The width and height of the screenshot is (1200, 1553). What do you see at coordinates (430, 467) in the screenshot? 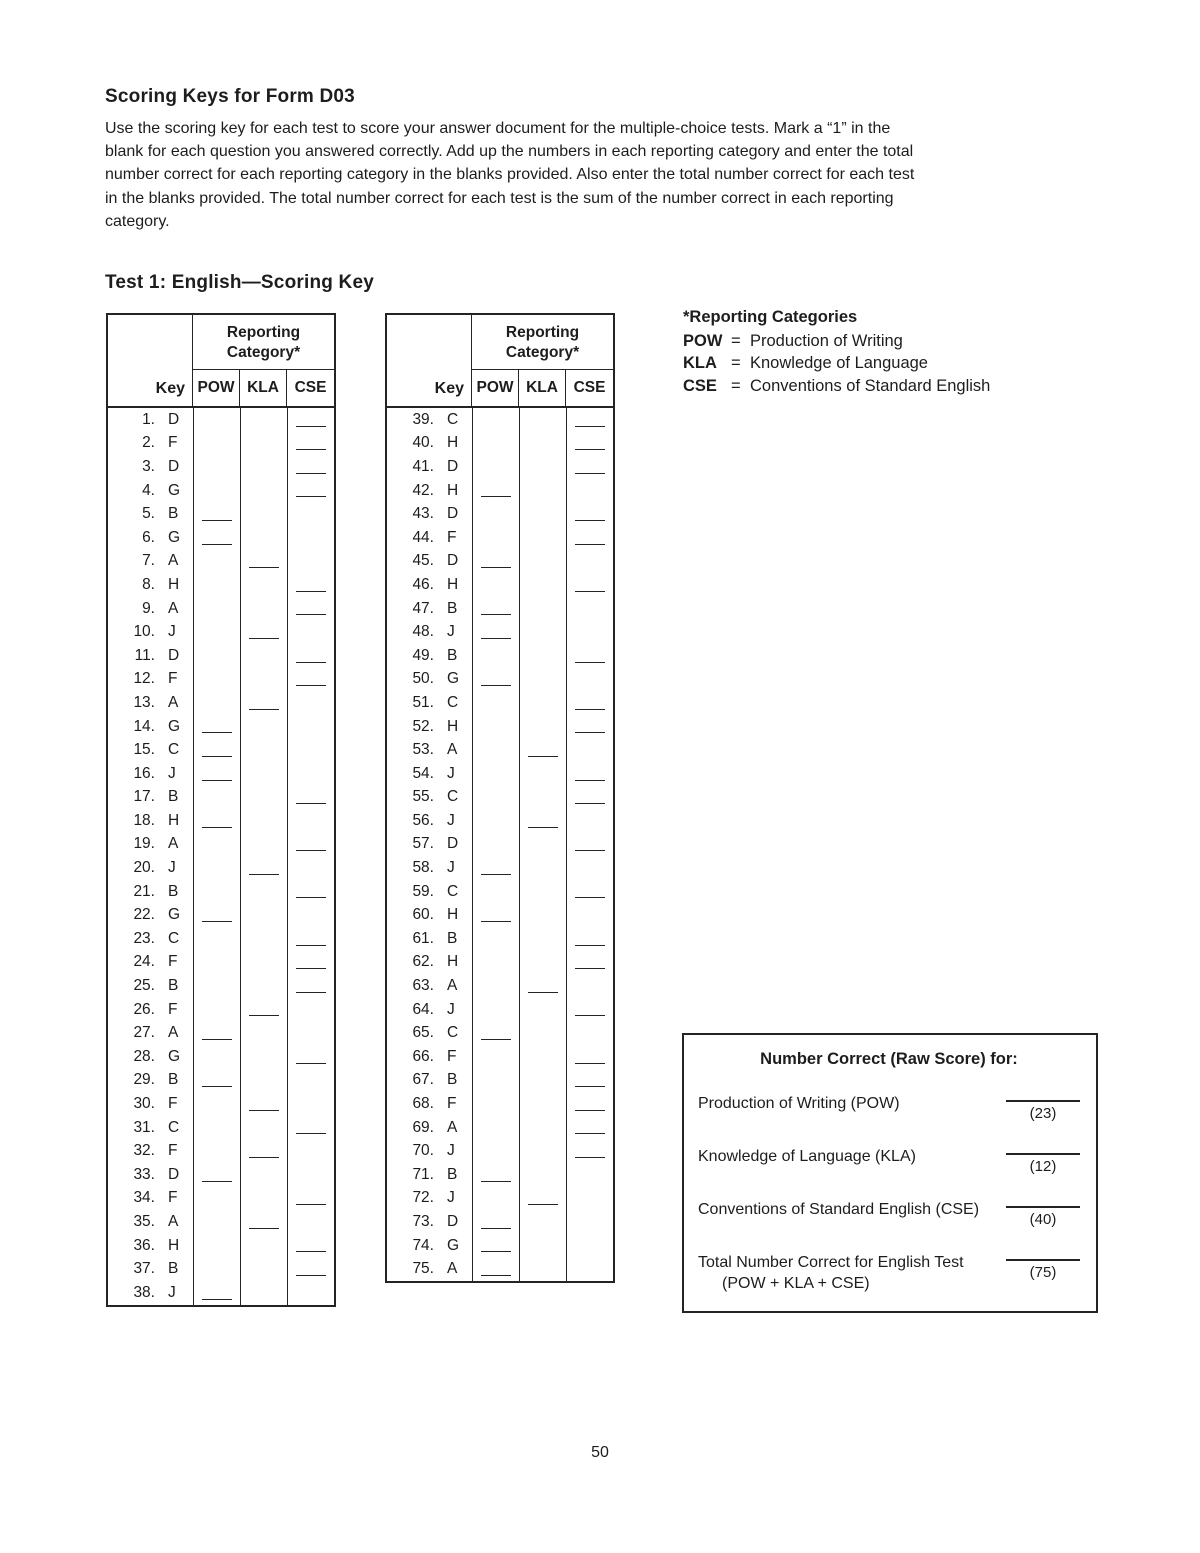
I see `question-key-cell: 41. D` at bounding box center [430, 467].